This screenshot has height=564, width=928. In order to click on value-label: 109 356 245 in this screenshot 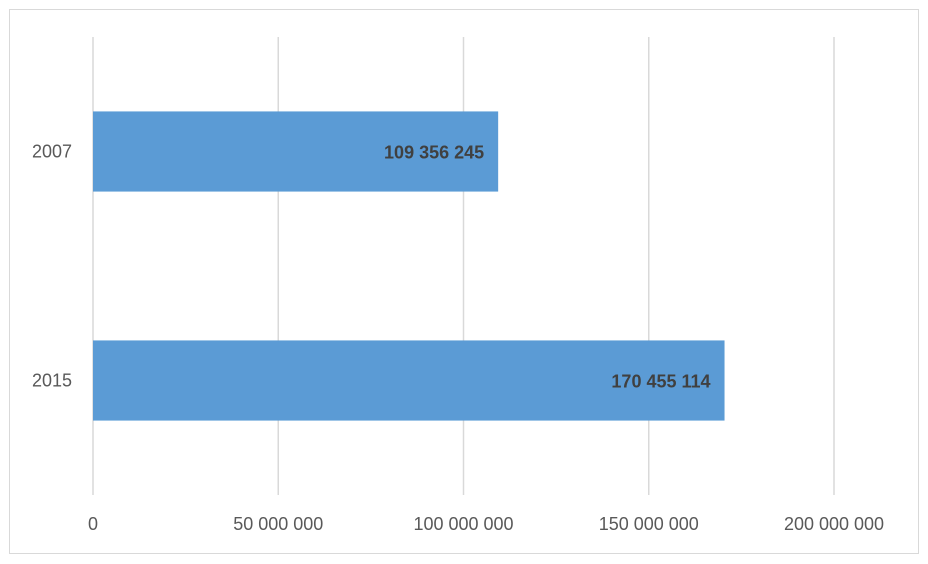, I will do `click(434, 152)`.